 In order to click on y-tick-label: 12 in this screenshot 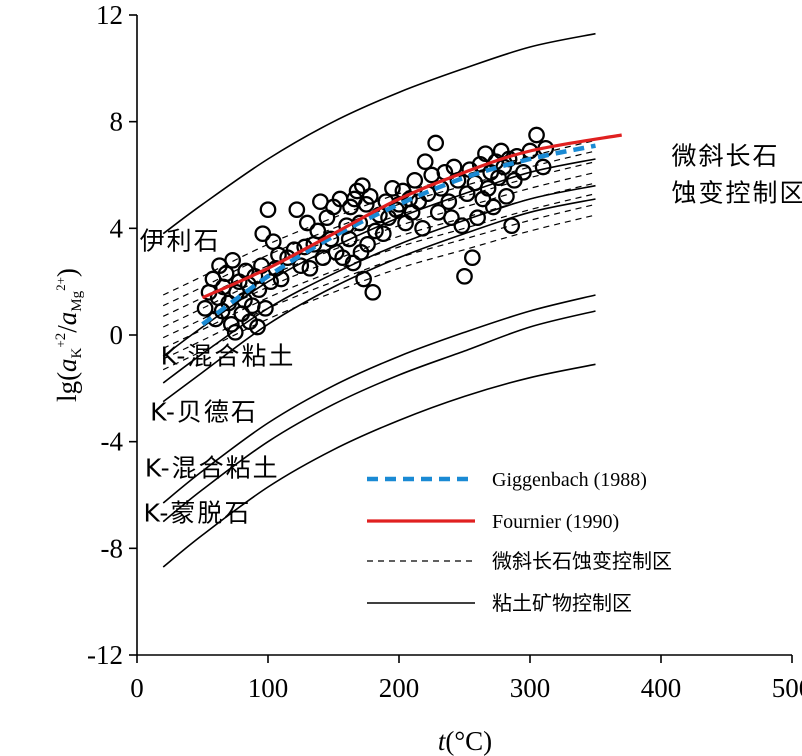, I will do `click(109, 15)`.